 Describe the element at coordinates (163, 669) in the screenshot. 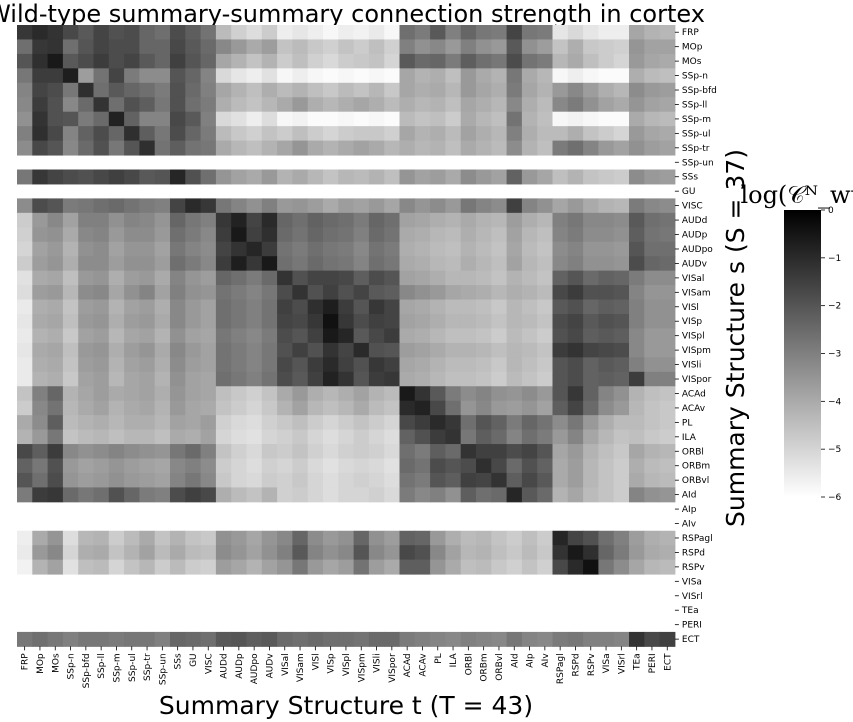

I see `x-tick-label: SSp-un` at that location.